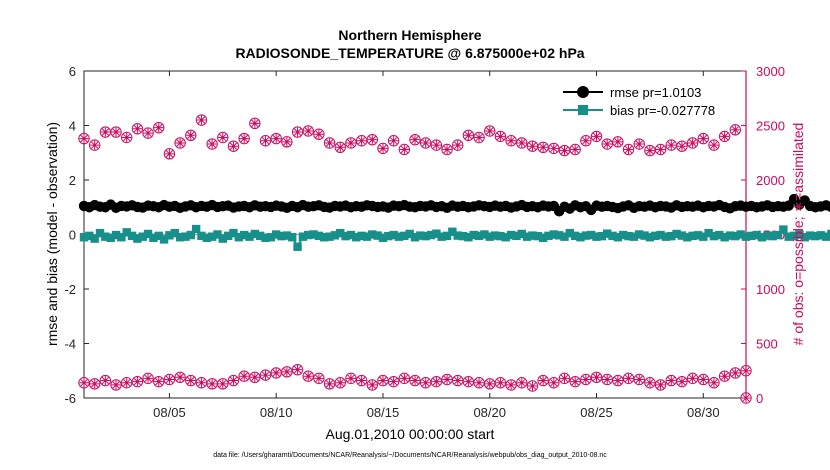  Describe the element at coordinates (409, 35) in the screenshot. I see `chart-title-line-1: Northern Hemisphere` at that location.